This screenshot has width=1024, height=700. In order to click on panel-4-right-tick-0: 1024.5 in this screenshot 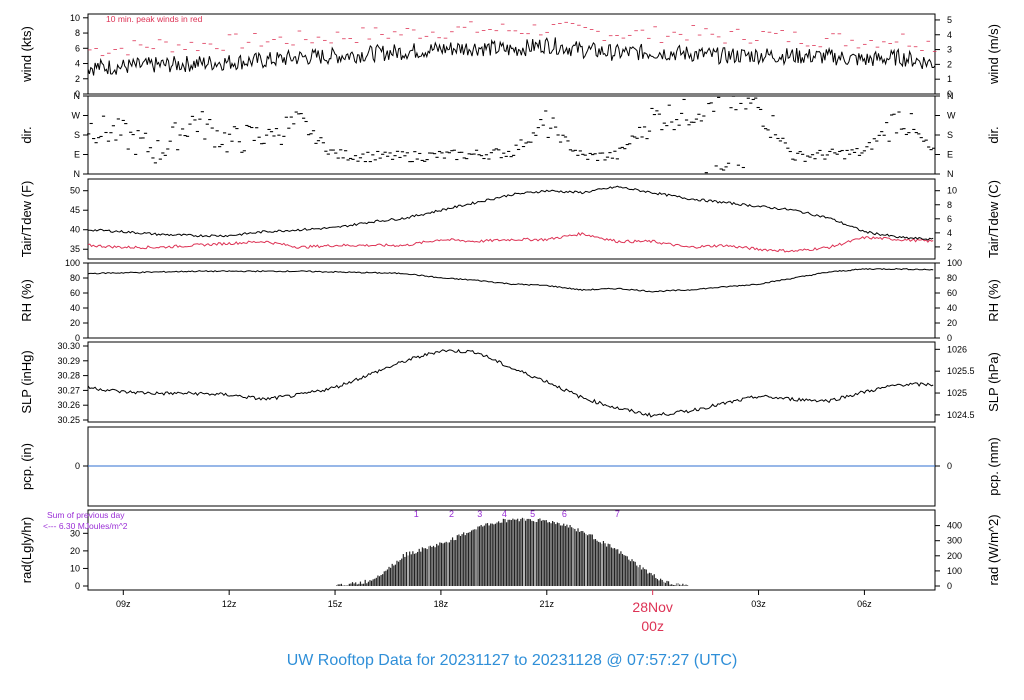, I will do `click(961, 415)`.